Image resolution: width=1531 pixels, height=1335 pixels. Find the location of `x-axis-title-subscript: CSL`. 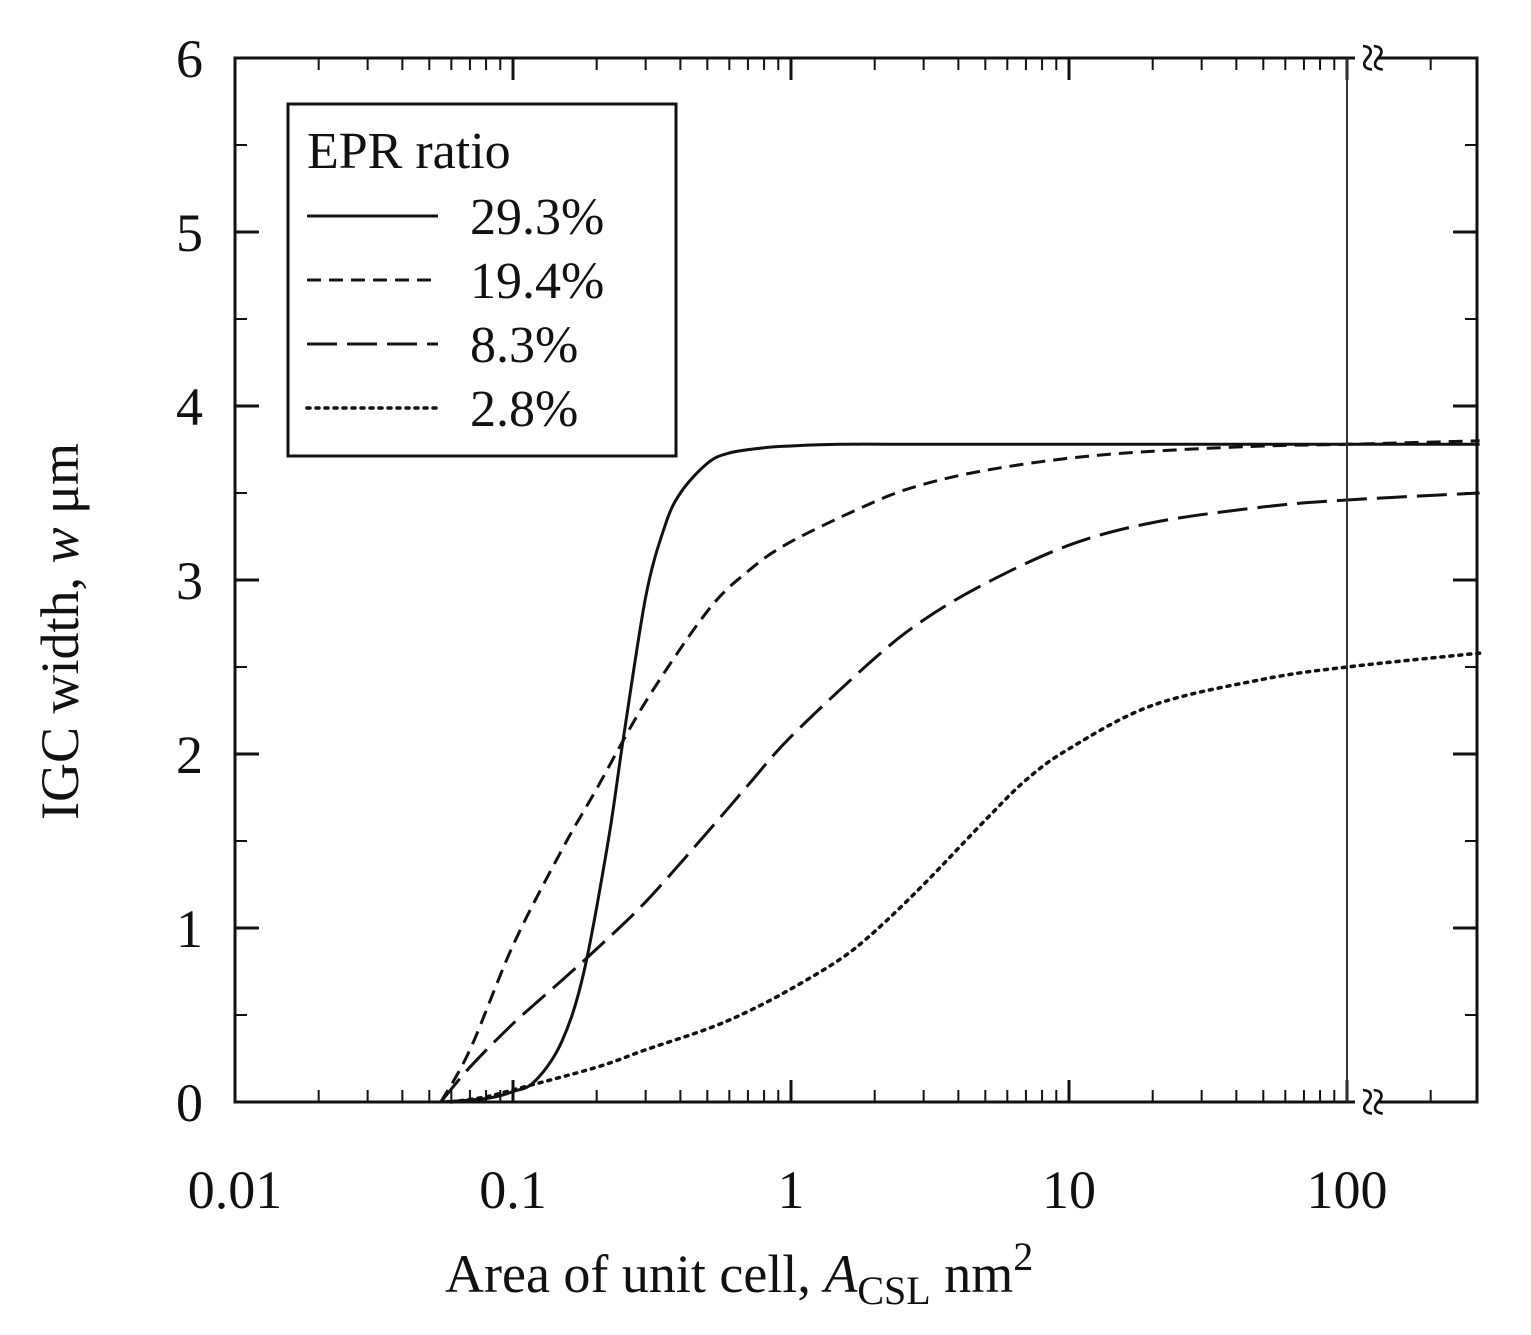

x-axis-title-subscript: CSL is located at coordinates (893, 1290).